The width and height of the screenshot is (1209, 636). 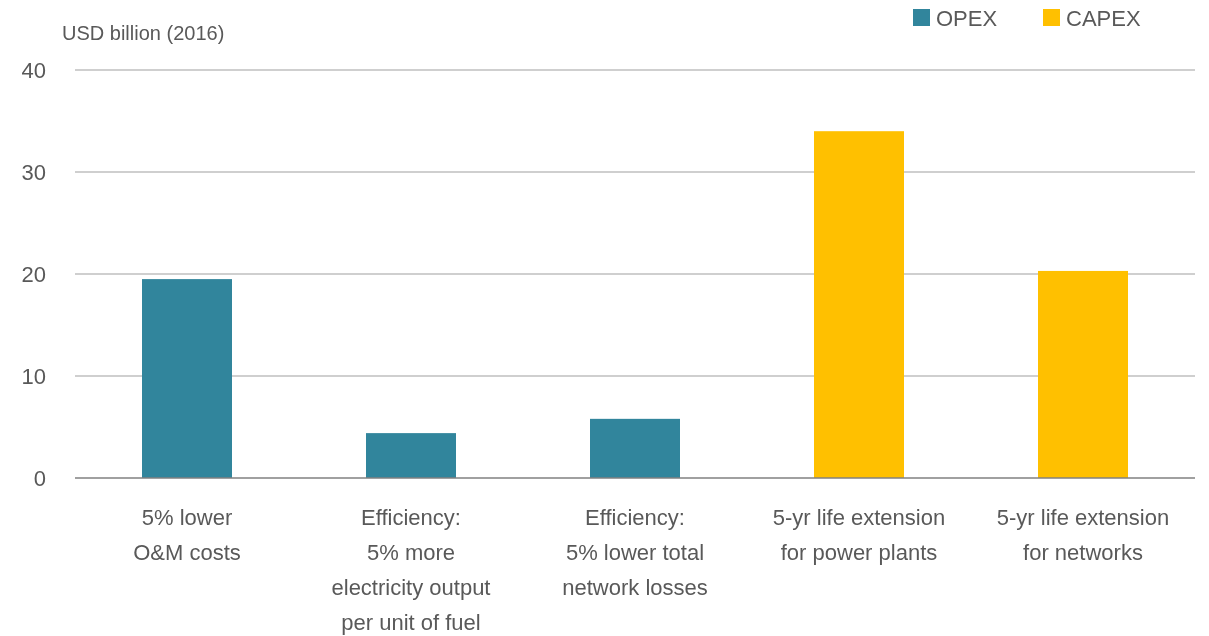 I want to click on y-tick-label: 40, so click(x=33, y=70).